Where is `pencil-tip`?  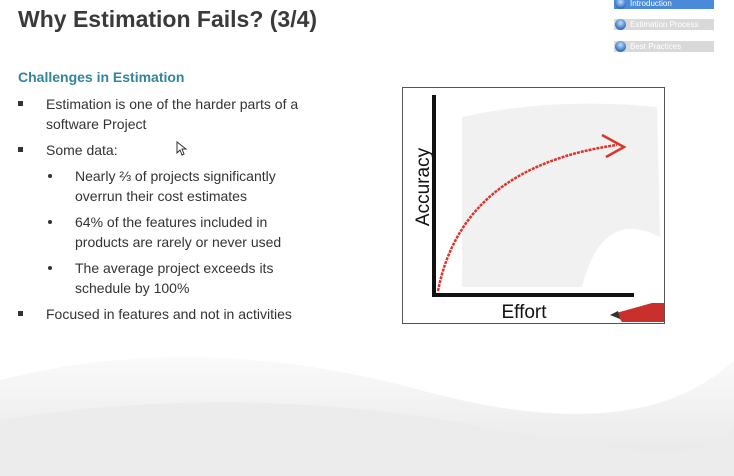 pencil-tip is located at coordinates (615, 315).